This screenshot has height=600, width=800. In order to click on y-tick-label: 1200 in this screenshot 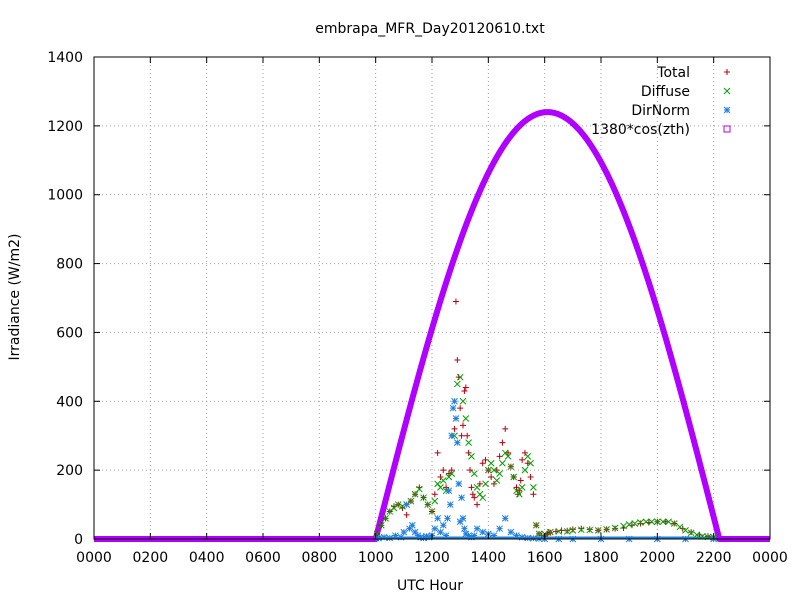, I will do `click(65, 127)`.